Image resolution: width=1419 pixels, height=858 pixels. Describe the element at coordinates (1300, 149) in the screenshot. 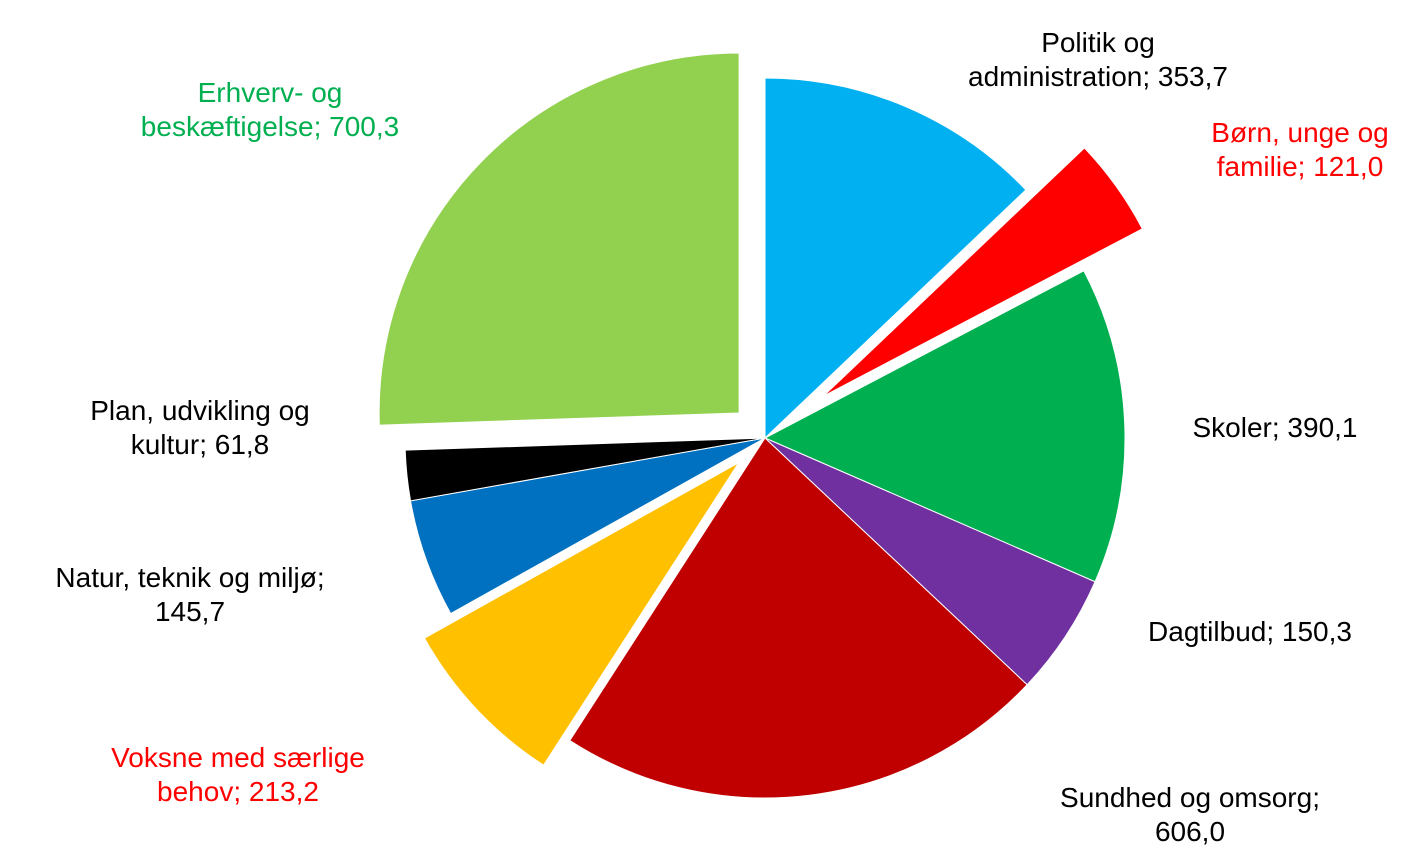

I see `data-label: Børn, unge og familie; 121,0` at that location.